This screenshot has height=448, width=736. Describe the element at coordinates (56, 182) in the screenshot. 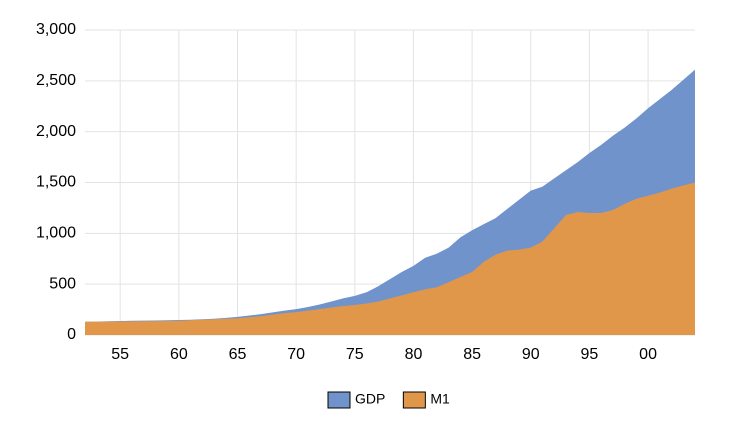

I see `y-tick-label: 1,500` at that location.